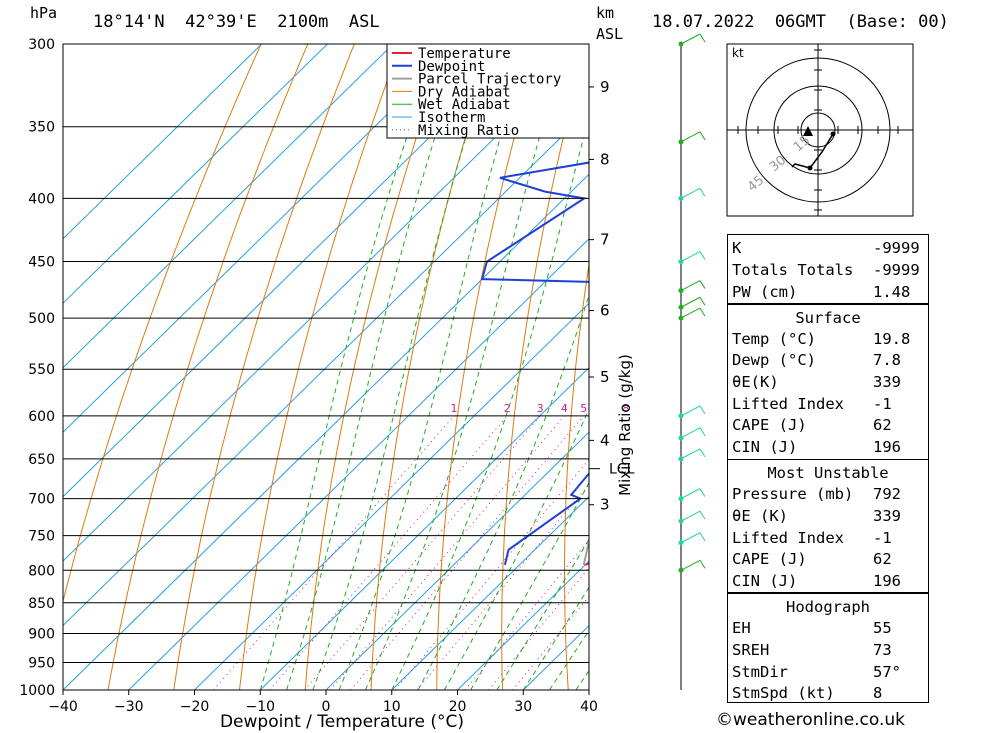 Image resolution: width=1000 pixels, height=733 pixels. What do you see at coordinates (41, 537) in the screenshot?
I see `pressure-tick-label: 750` at bounding box center [41, 537].